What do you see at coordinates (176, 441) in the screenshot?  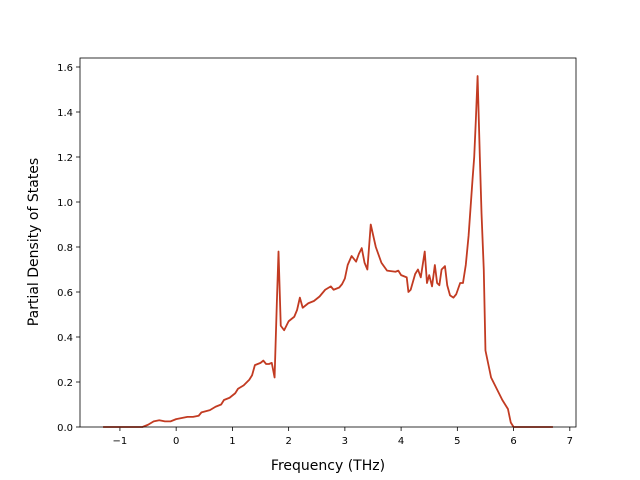 I see `x-tick-label: 0` at bounding box center [176, 441].